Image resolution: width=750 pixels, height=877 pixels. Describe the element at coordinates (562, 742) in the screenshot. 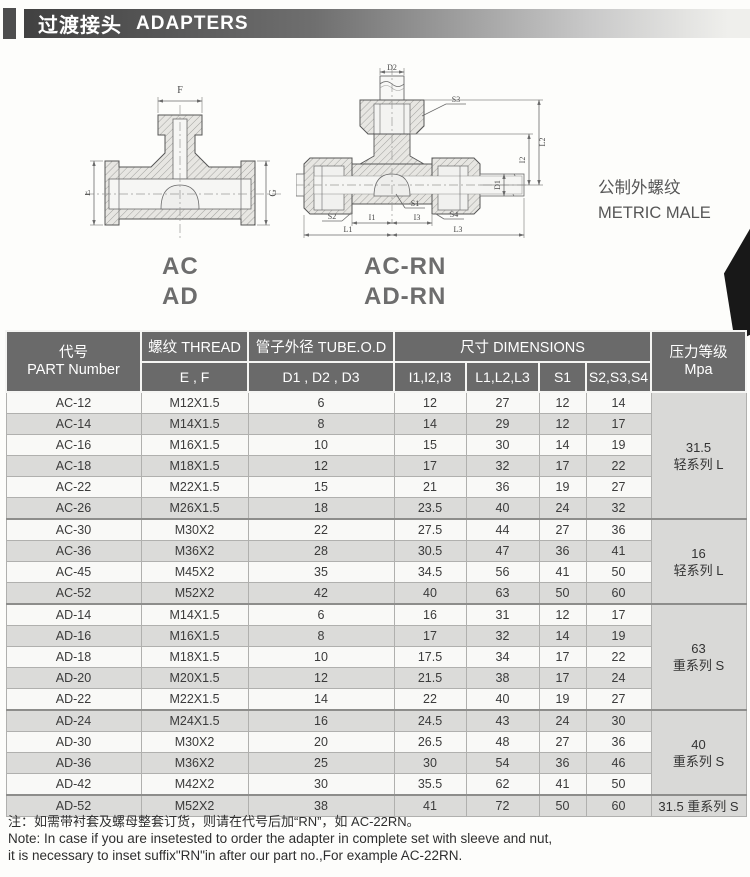

I see `cell-s1: 27` at that location.